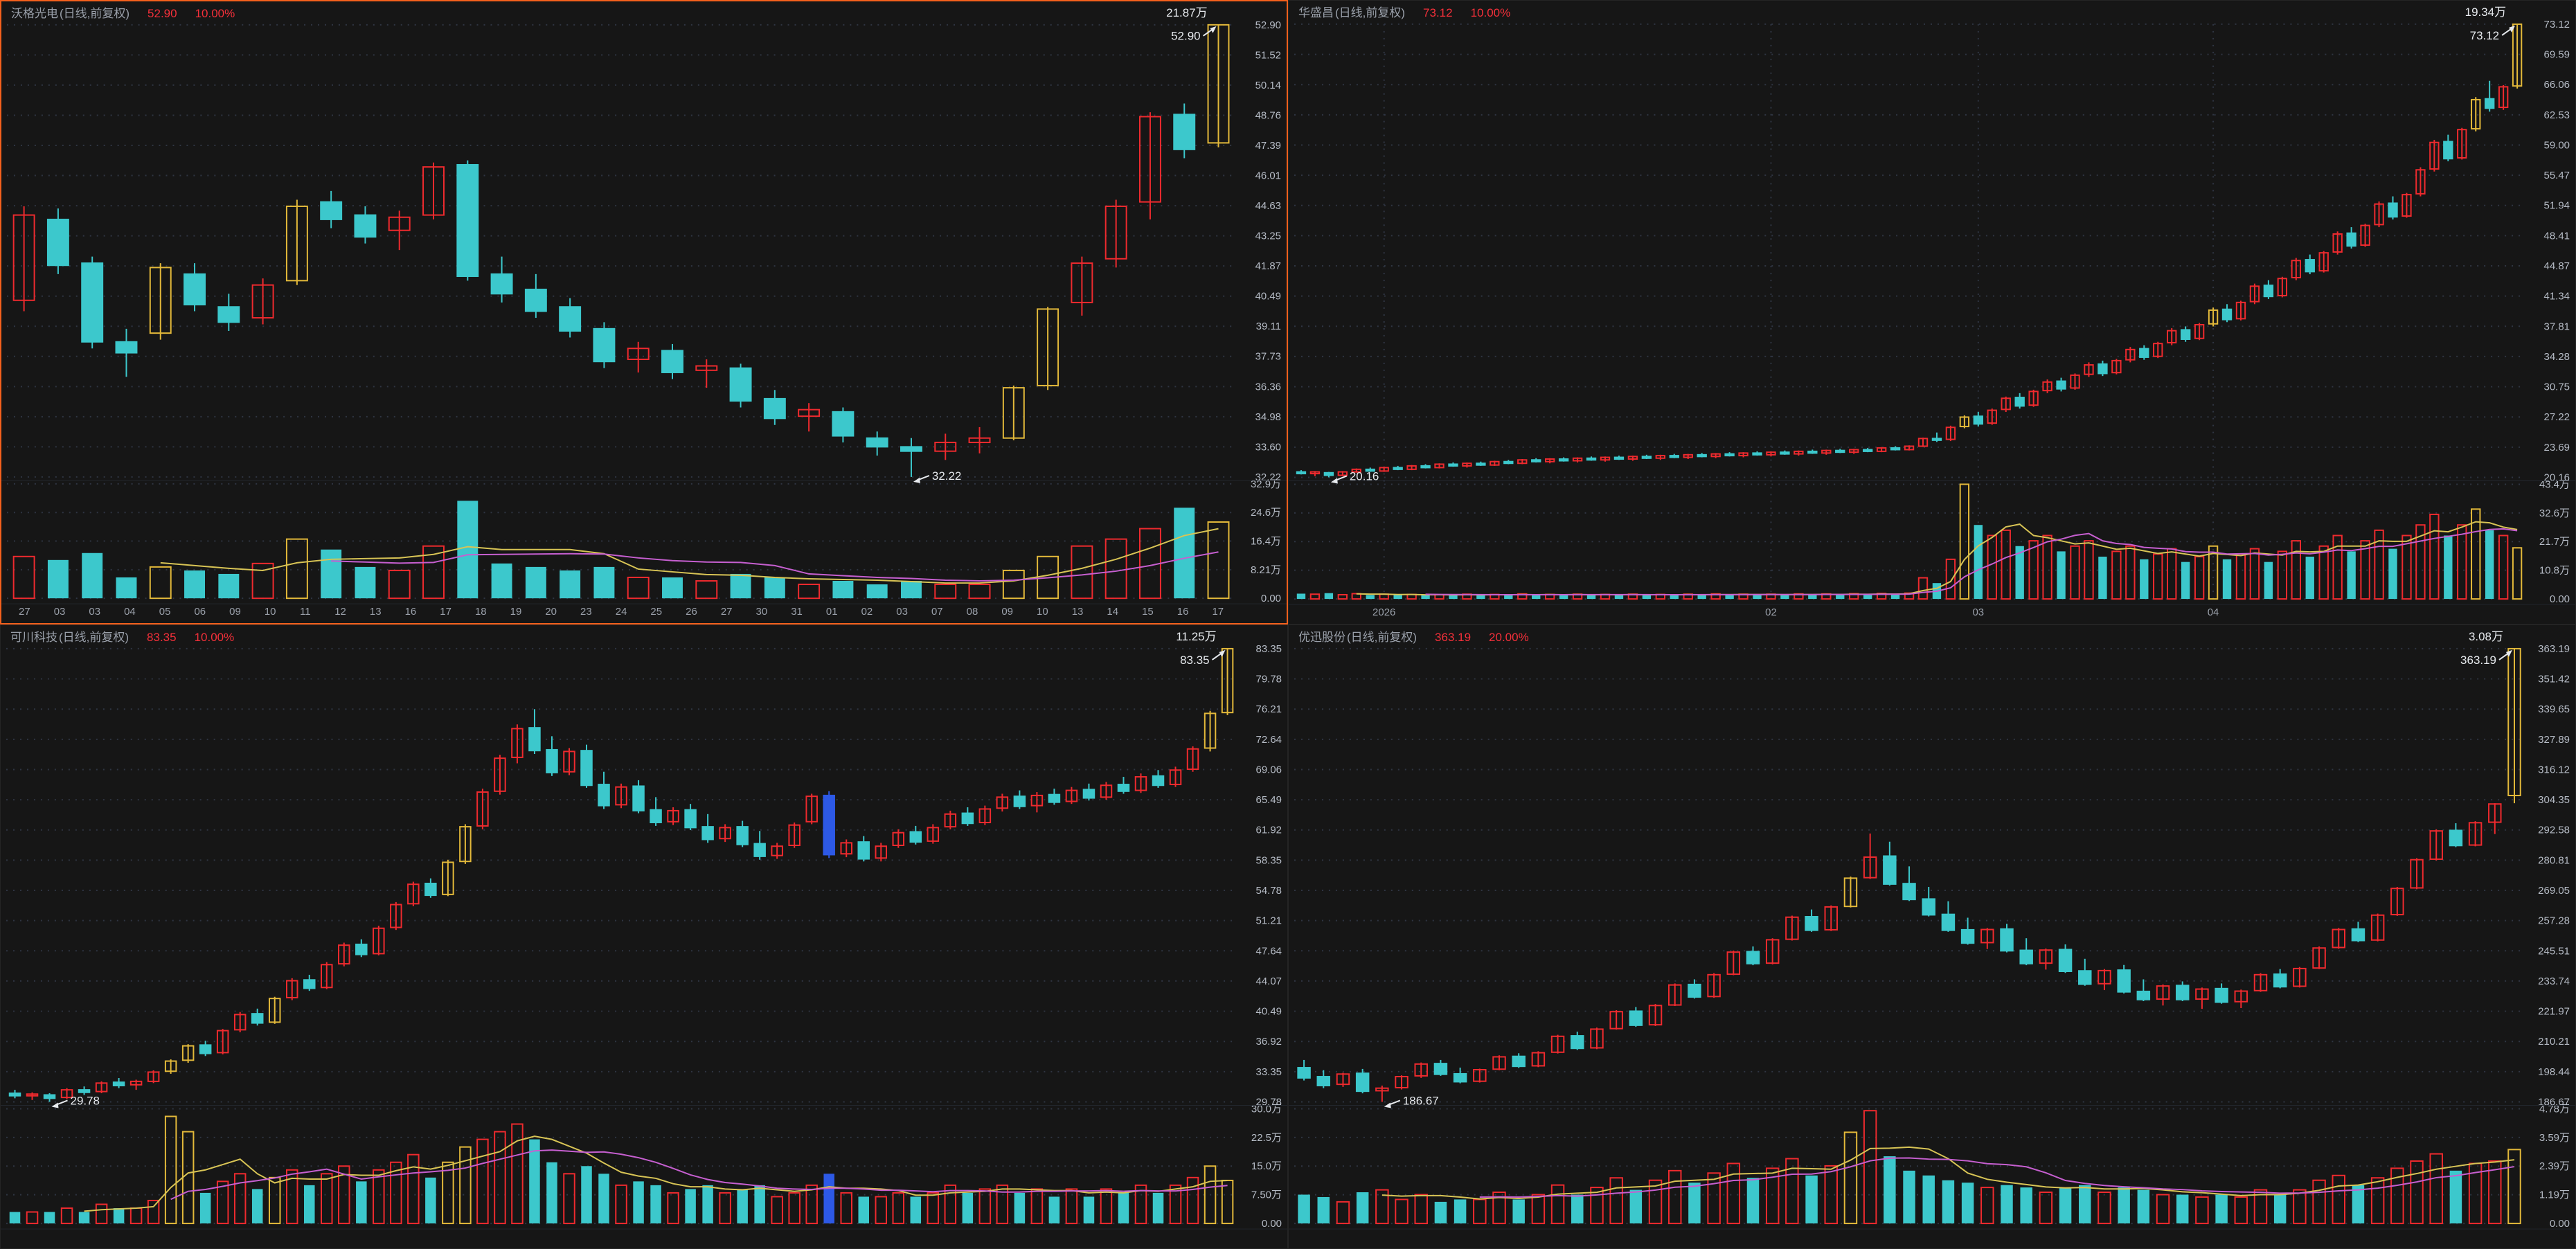 This screenshot has width=2576, height=1249. I want to click on volume-axis-label: 10.8万, so click(2554, 571).